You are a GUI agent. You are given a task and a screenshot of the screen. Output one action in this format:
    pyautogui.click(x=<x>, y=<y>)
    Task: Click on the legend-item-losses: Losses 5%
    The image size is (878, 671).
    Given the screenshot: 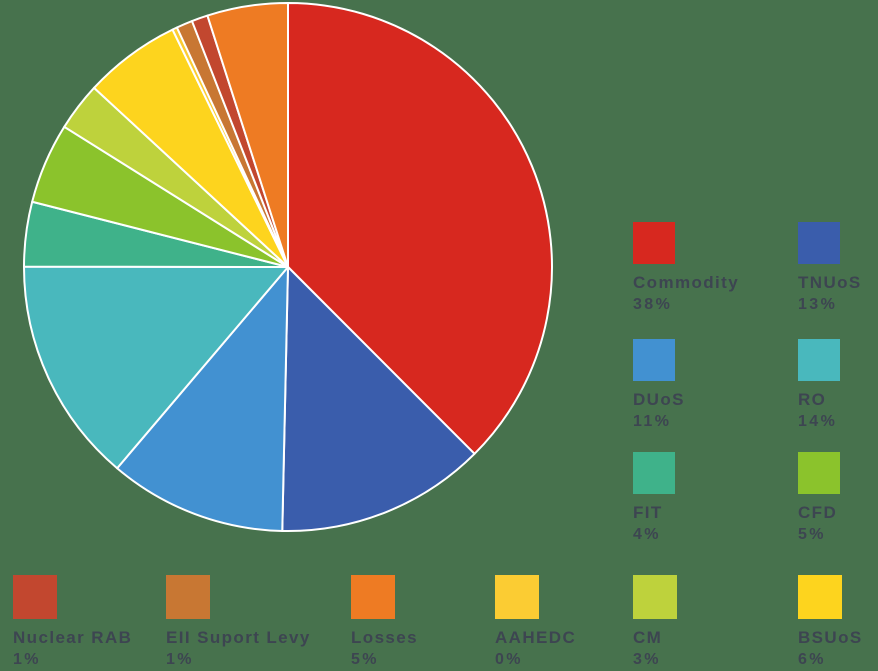 What is the action you would take?
    pyautogui.click(x=384, y=622)
    